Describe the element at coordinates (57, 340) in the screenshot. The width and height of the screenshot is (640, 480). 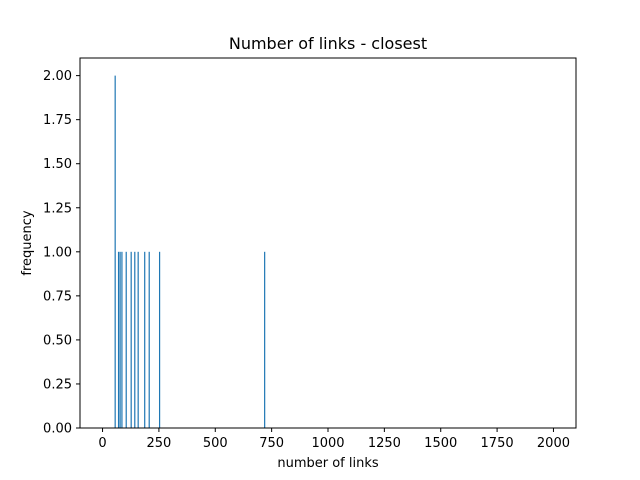
I see `y-tick-label: 0.50` at that location.